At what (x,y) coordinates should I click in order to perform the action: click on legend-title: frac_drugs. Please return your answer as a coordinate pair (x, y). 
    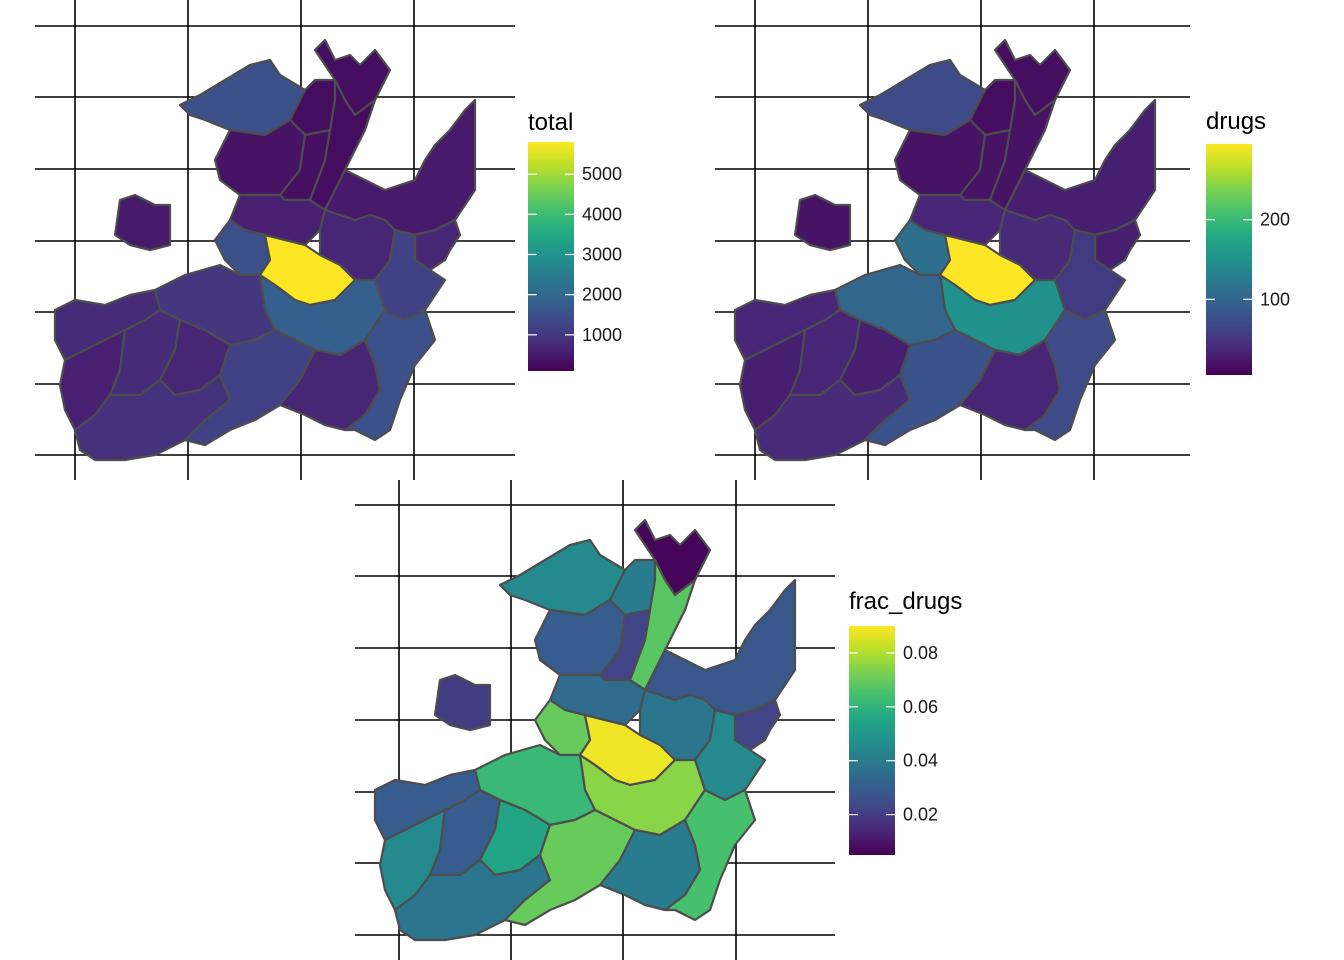
    Looking at the image, I should click on (905, 601).